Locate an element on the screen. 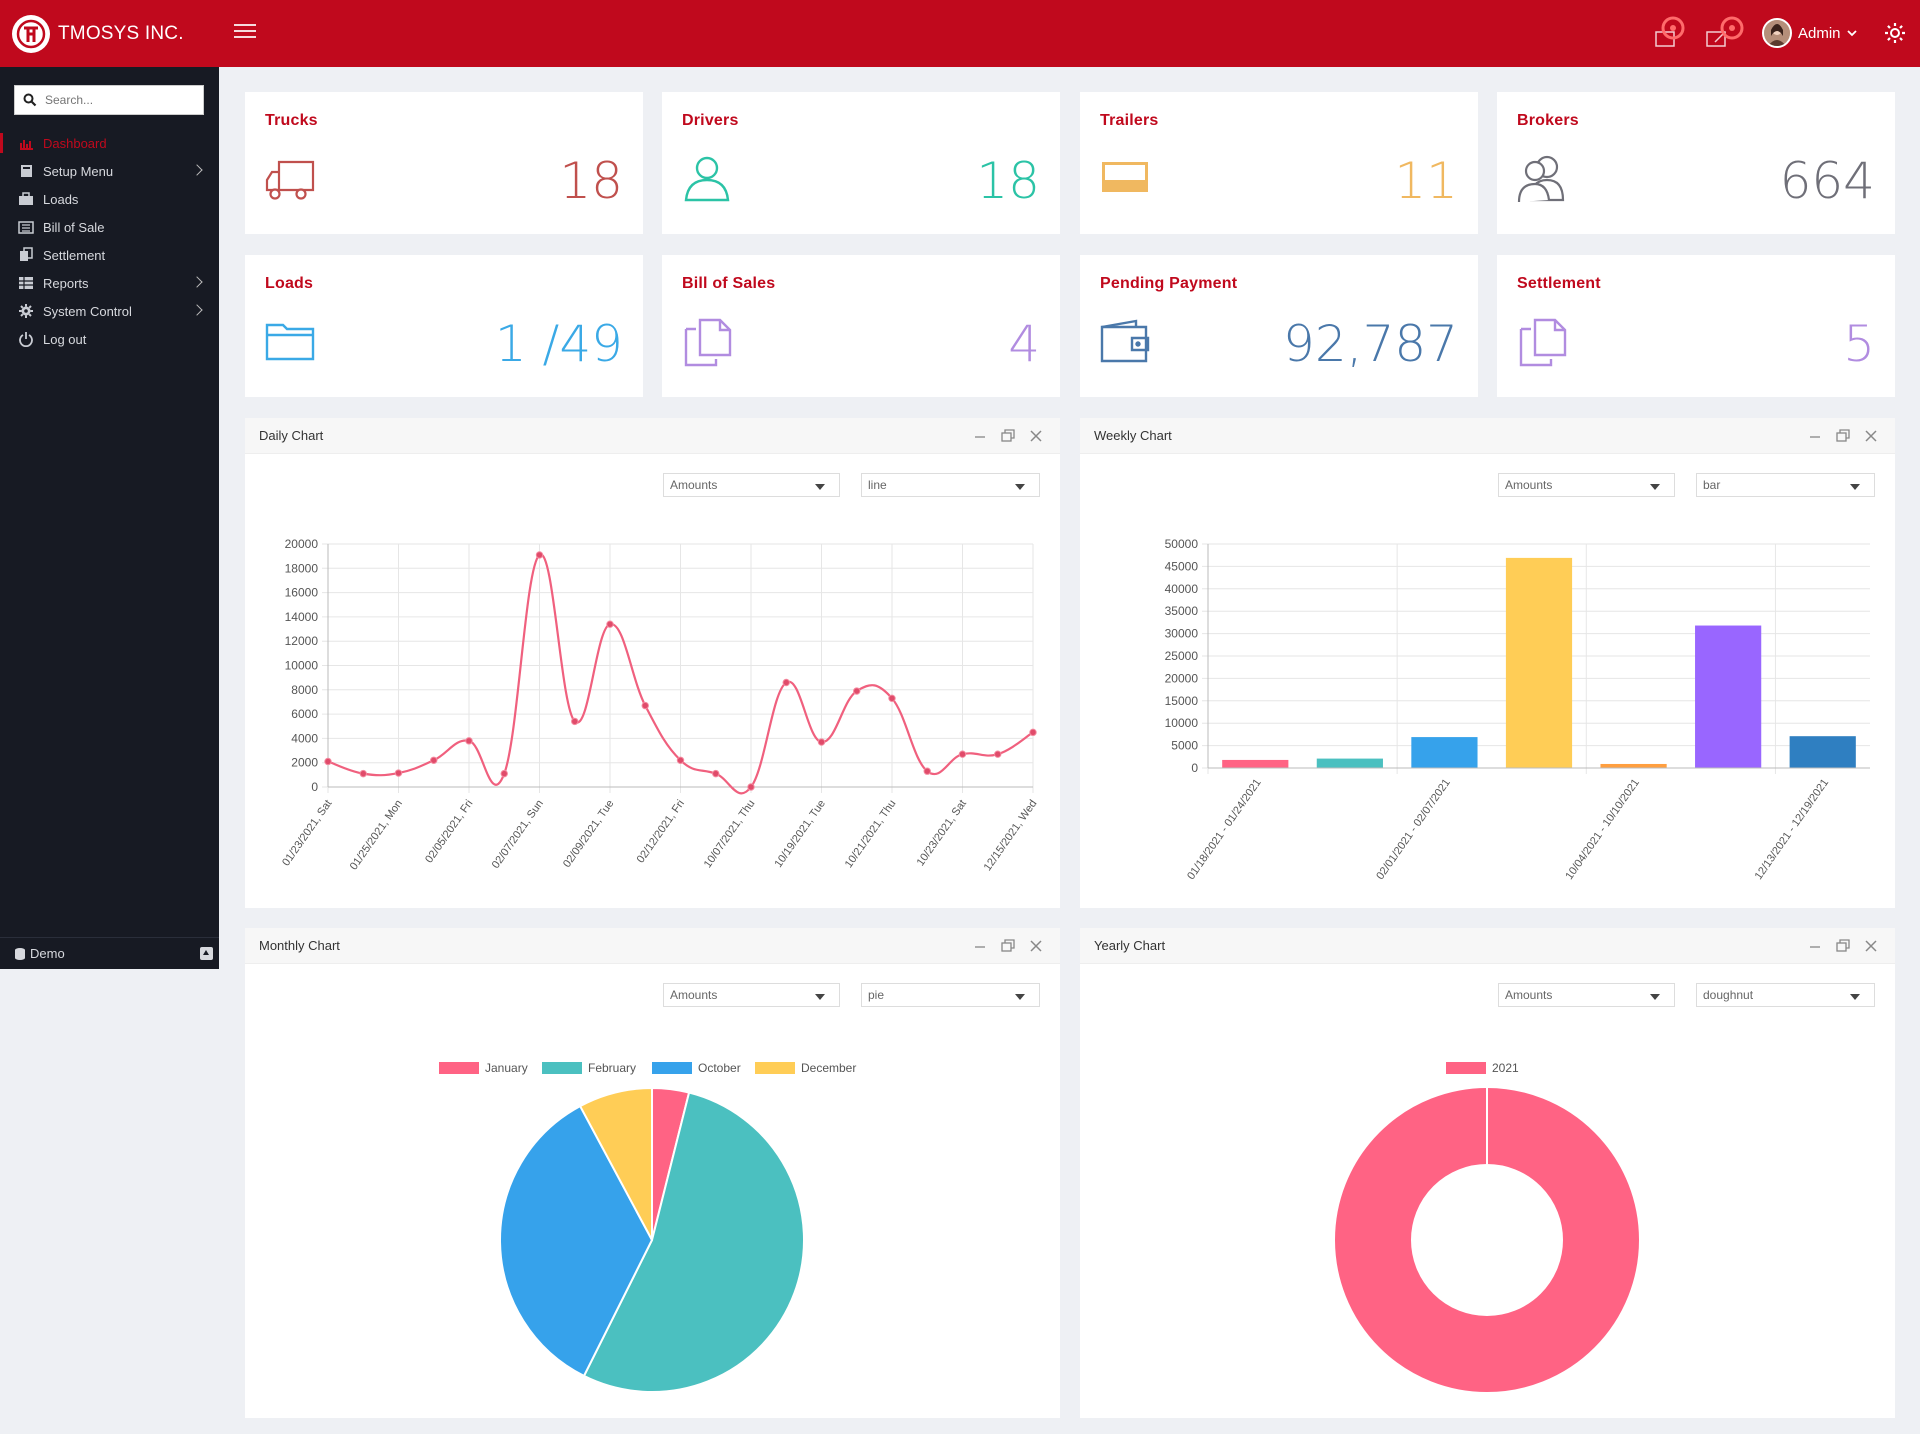 The width and height of the screenshot is (1920, 1434). sidebar-item-settlement: Settlement is located at coordinates (109, 255).